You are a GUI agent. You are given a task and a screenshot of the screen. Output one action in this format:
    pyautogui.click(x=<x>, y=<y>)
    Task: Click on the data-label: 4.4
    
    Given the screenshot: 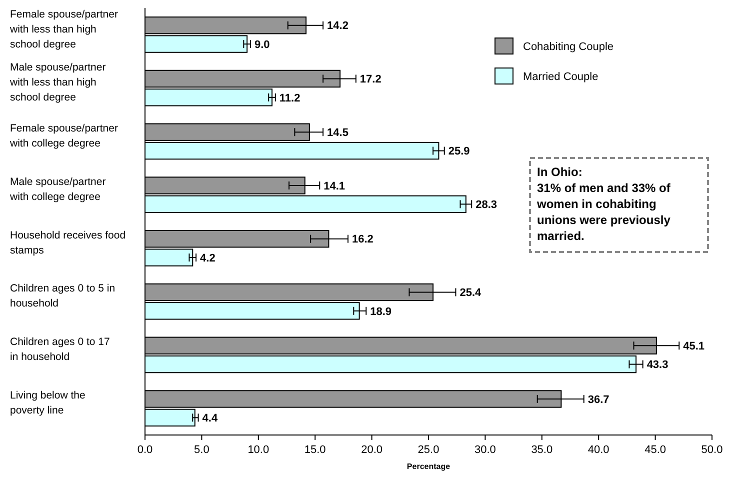 What is the action you would take?
    pyautogui.click(x=210, y=418)
    